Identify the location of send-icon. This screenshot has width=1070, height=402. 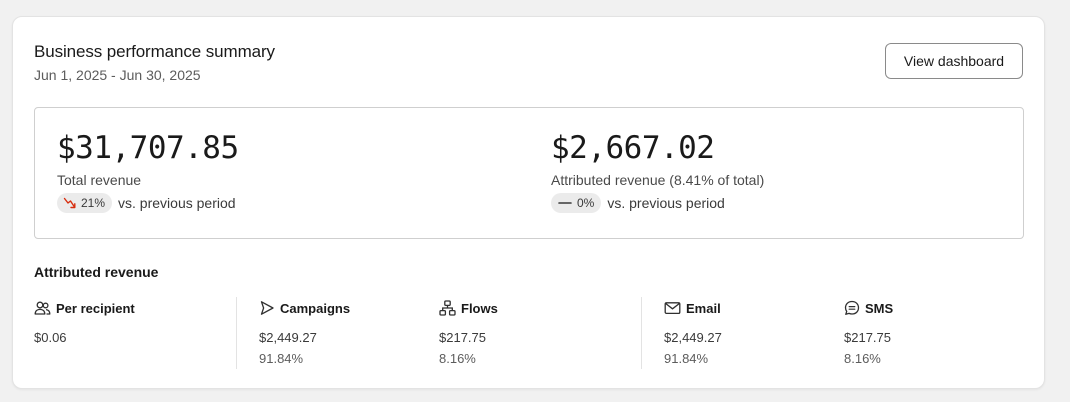
(267, 308).